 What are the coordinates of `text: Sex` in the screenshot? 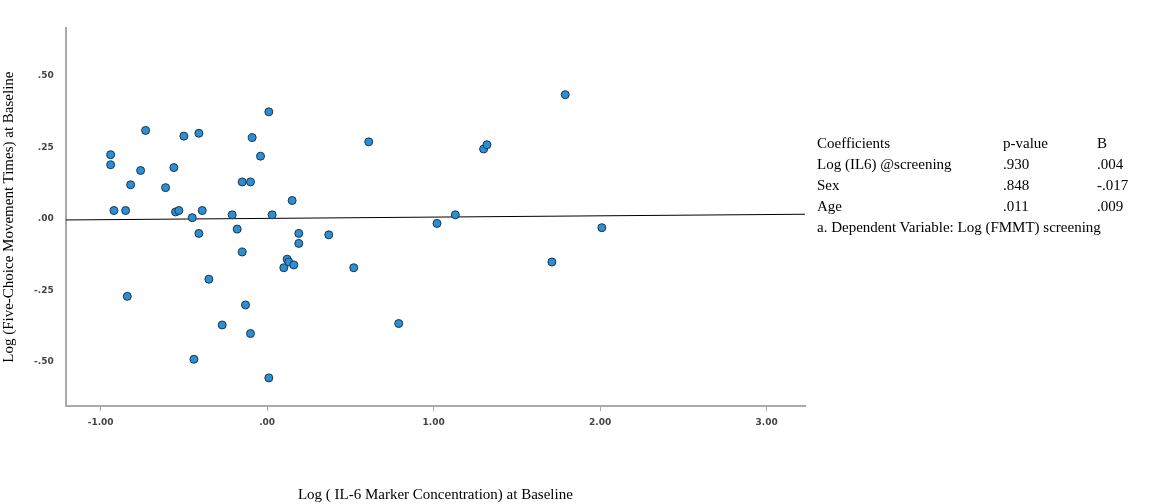 It's located at (829, 185).